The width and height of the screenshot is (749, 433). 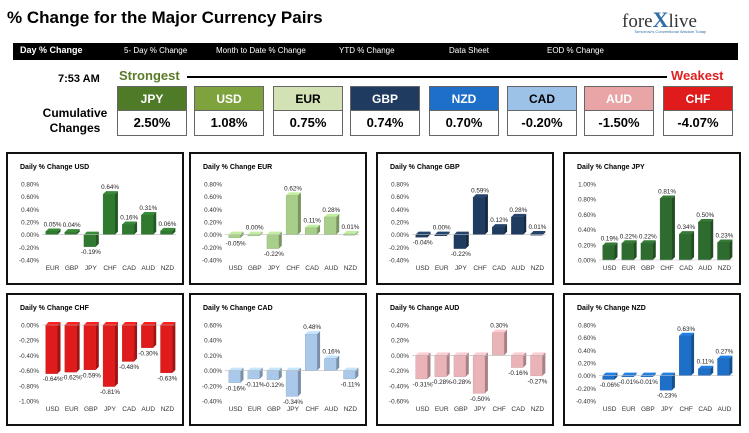 I want to click on bar-gbp, so click(x=461, y=364).